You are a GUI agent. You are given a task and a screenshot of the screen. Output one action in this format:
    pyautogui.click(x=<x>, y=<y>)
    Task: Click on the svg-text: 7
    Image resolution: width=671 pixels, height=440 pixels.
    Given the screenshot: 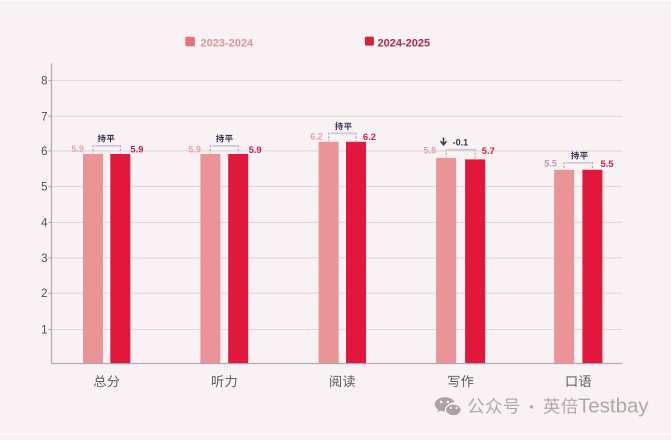 What is the action you would take?
    pyautogui.click(x=44, y=117)
    